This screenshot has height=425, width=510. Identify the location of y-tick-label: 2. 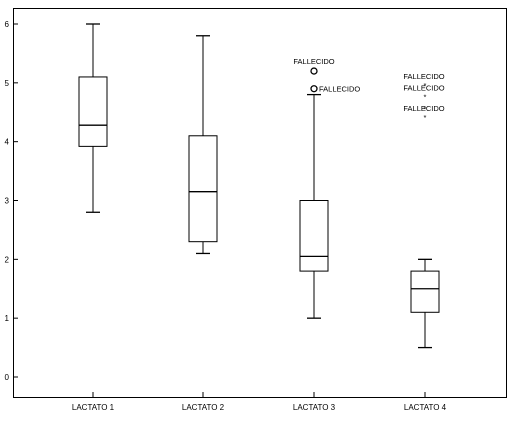
(7, 259).